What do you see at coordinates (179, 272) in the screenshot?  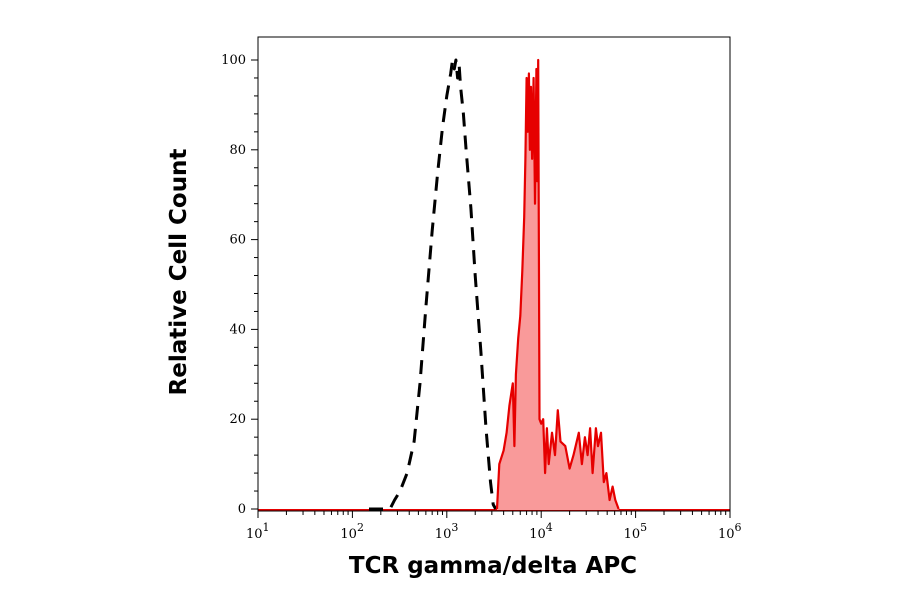 I see `y-axis-title: Relative Cell Count` at bounding box center [179, 272].